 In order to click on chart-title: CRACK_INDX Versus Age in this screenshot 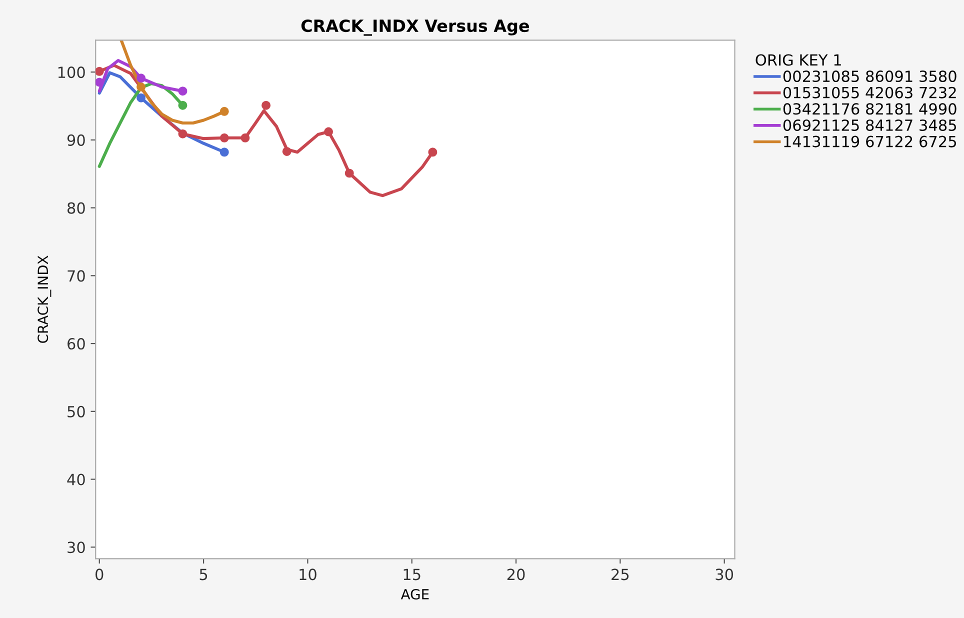, I will do `click(415, 27)`.